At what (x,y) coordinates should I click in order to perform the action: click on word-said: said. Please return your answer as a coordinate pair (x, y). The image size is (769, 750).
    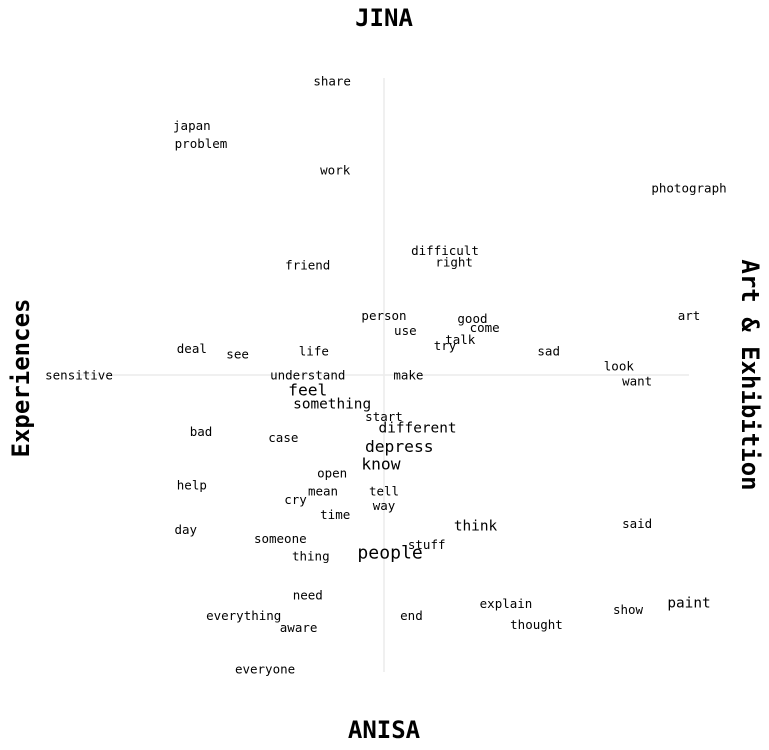
    Looking at the image, I should click on (637, 523).